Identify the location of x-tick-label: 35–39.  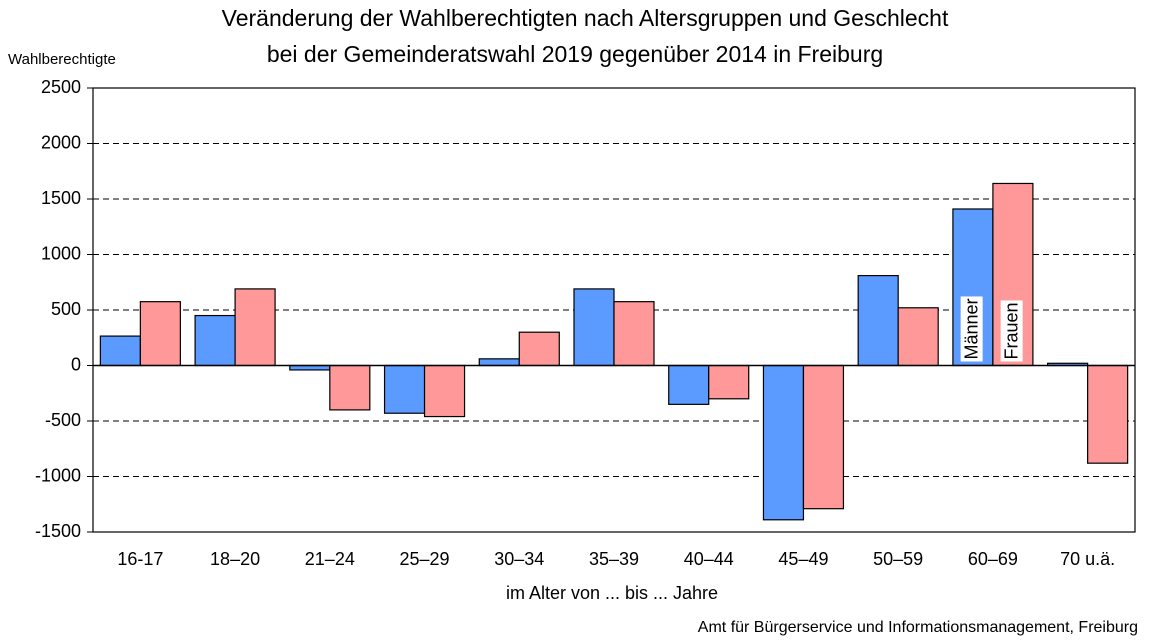
(614, 559).